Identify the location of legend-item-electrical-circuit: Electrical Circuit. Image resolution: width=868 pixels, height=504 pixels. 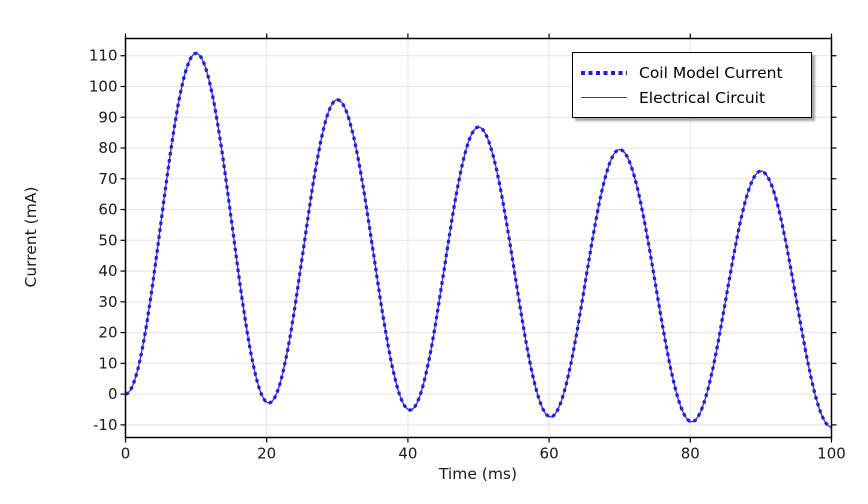
(692, 97).